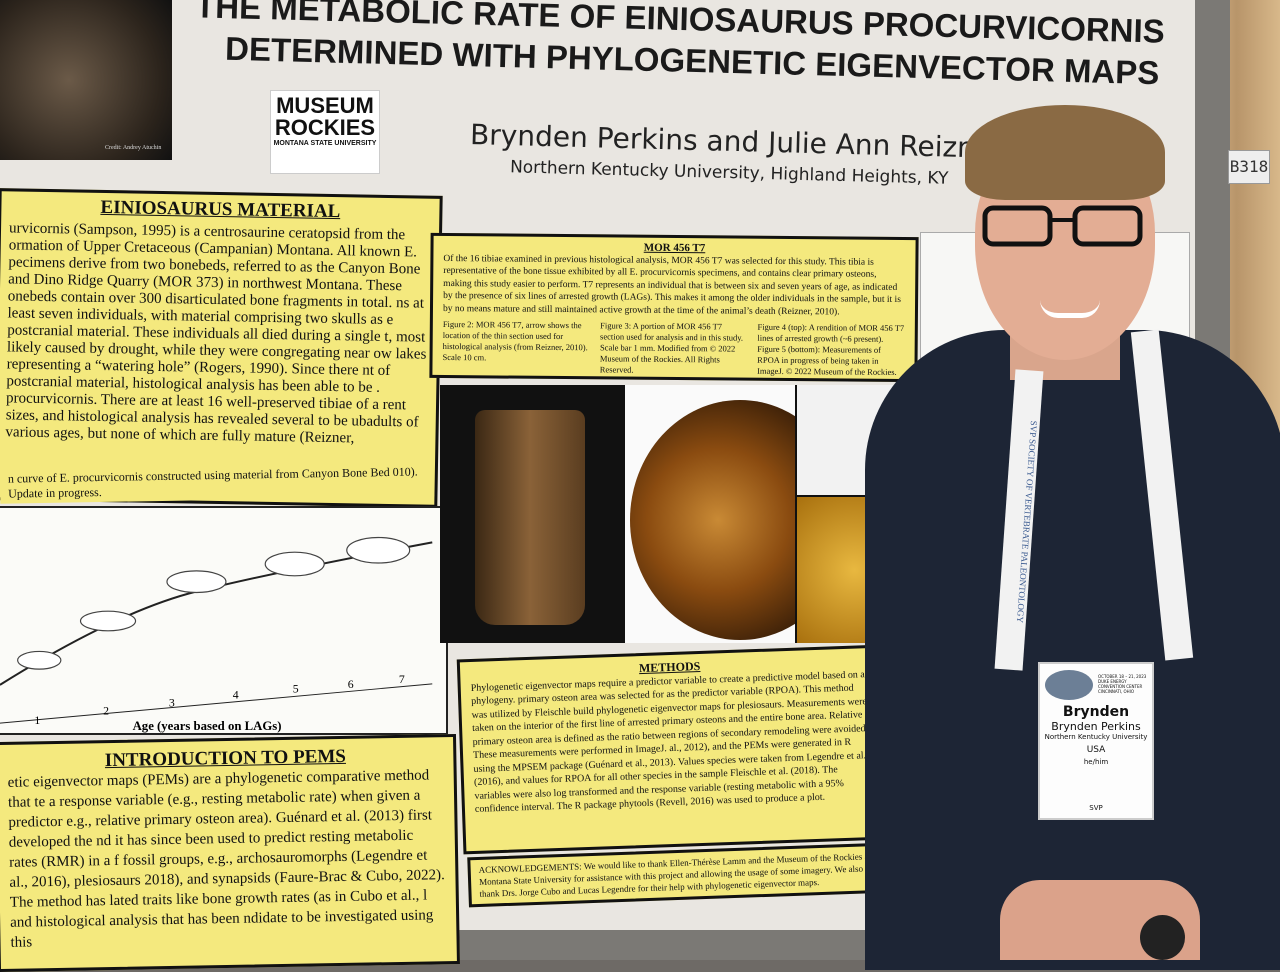  I want to click on tick-label: 1, so click(37, 720).